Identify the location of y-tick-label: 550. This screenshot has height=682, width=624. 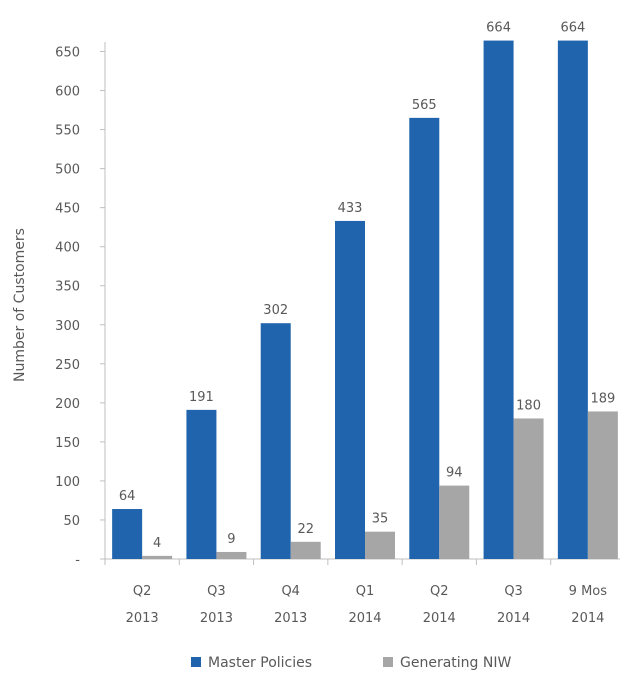
(67, 131).